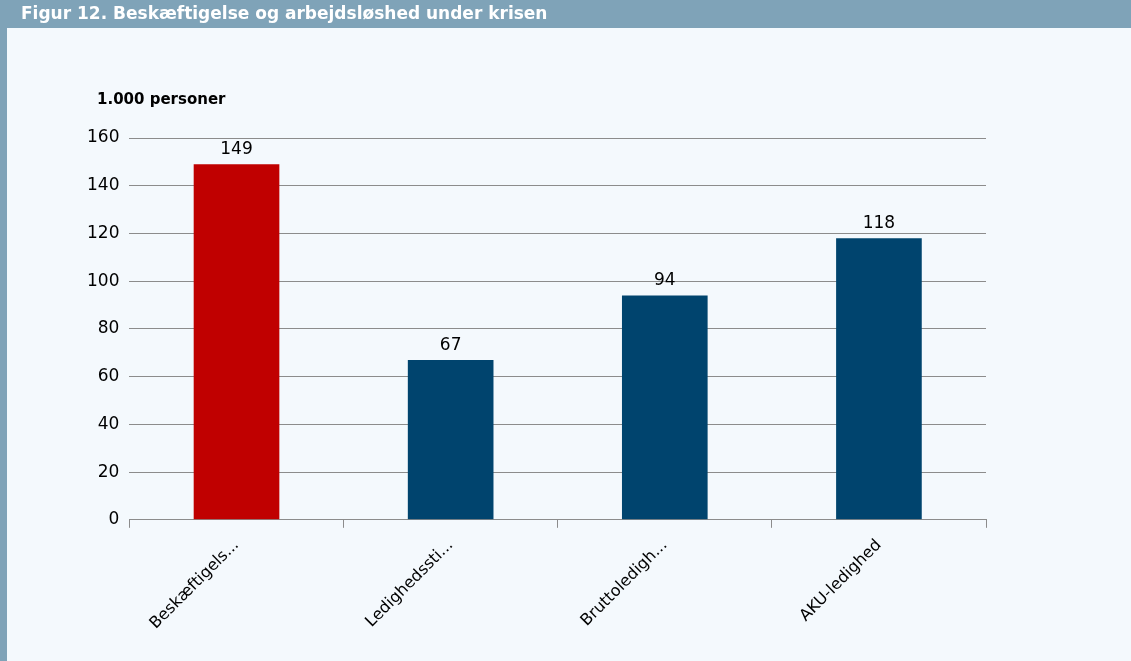 The height and width of the screenshot is (661, 1131). I want to click on data-label: 118, so click(879, 222).